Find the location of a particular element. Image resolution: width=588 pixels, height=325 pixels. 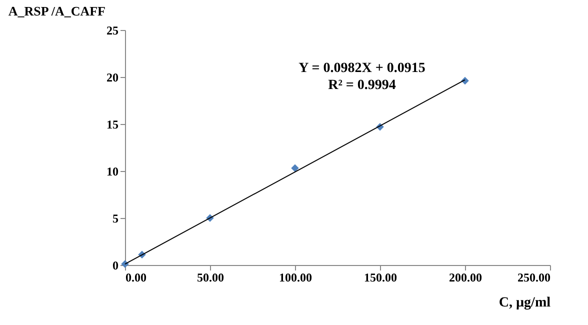

y-tick-label: 15 is located at coordinates (112, 125).